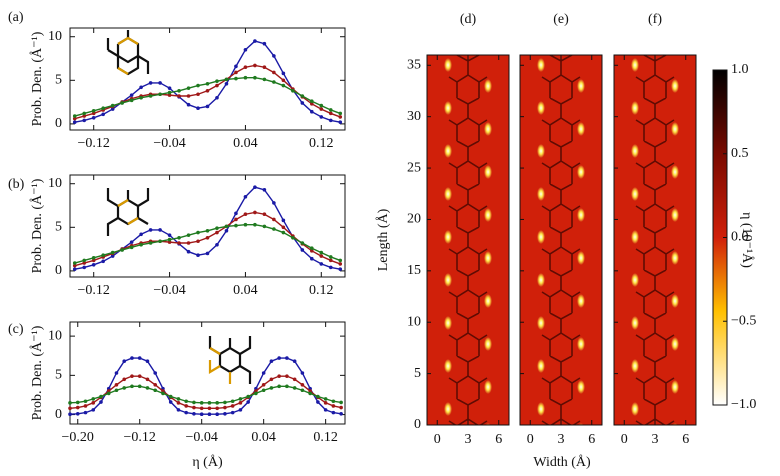 Image resolution: width=780 pixels, height=476 pixels. I want to click on y-tick-label: 35, so click(414, 64).